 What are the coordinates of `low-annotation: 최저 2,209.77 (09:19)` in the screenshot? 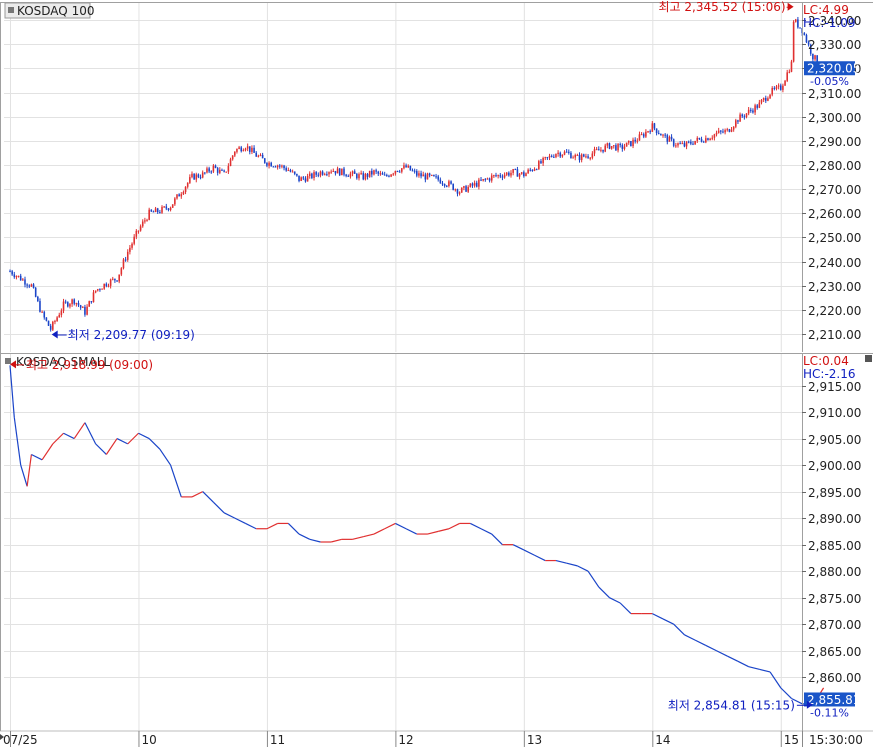 It's located at (123, 335).